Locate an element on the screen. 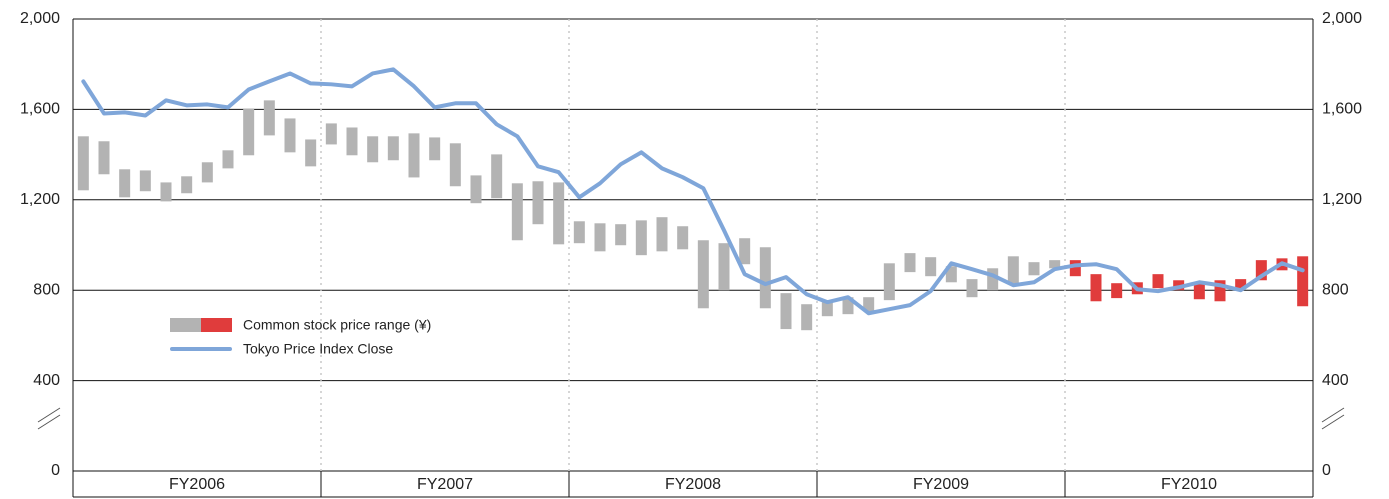 Image resolution: width=1389 pixels, height=499 pixels. y2-tick-label: 2,000 is located at coordinates (1342, 18).